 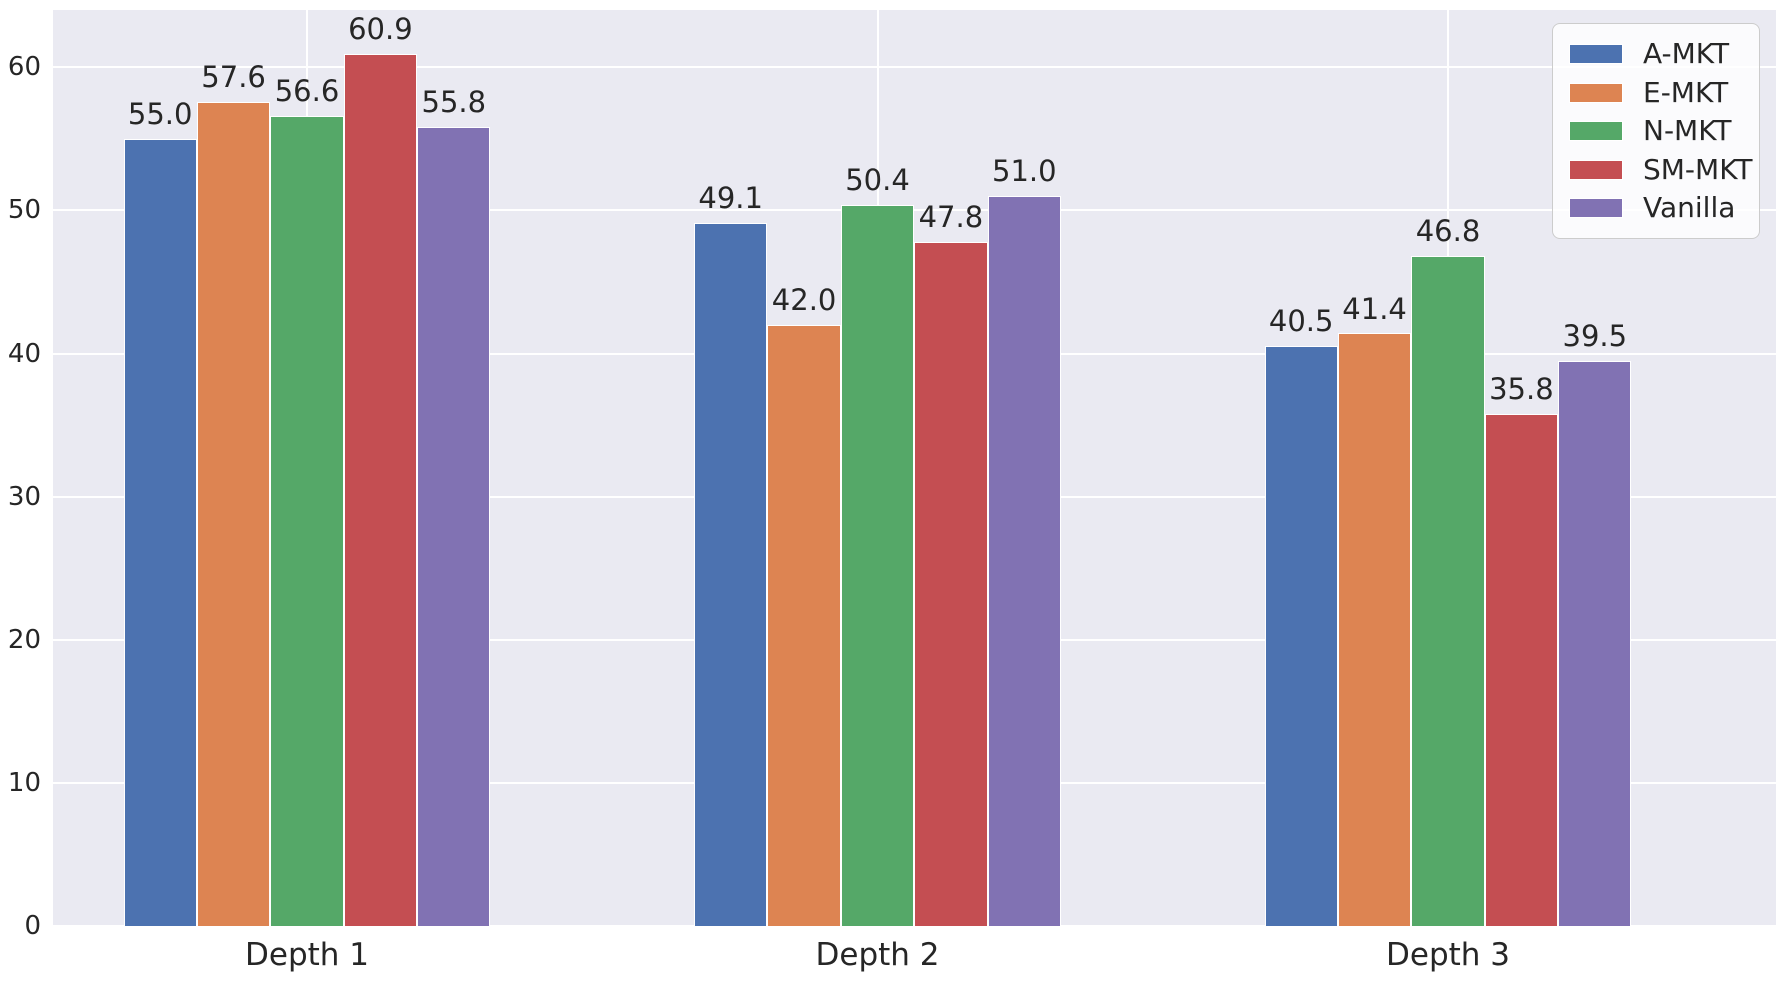 What do you see at coordinates (24, 353) in the screenshot?
I see `y-tick-label: 40` at bounding box center [24, 353].